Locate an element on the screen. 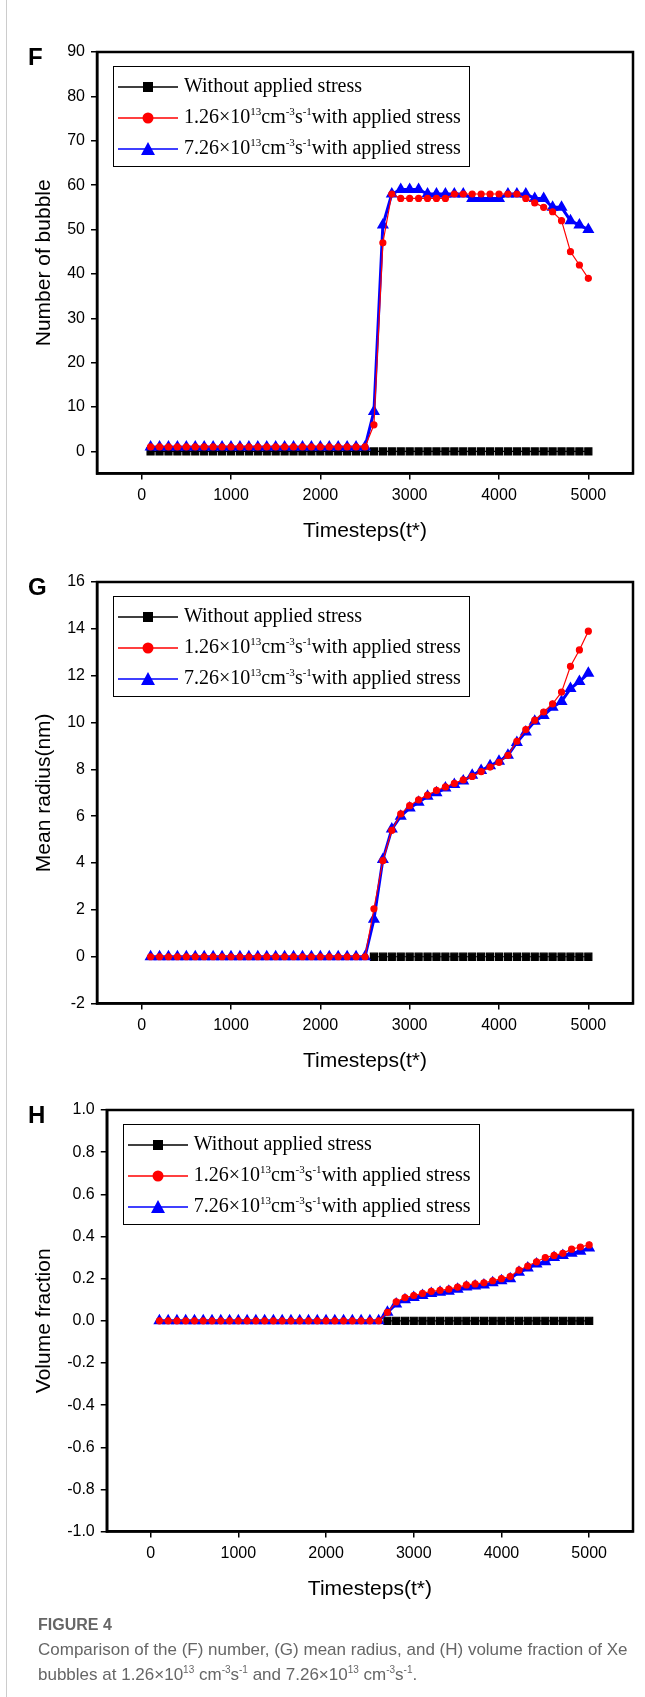 The width and height of the screenshot is (645, 1697). y-tick-label: -0.4 is located at coordinates (81, 1404).